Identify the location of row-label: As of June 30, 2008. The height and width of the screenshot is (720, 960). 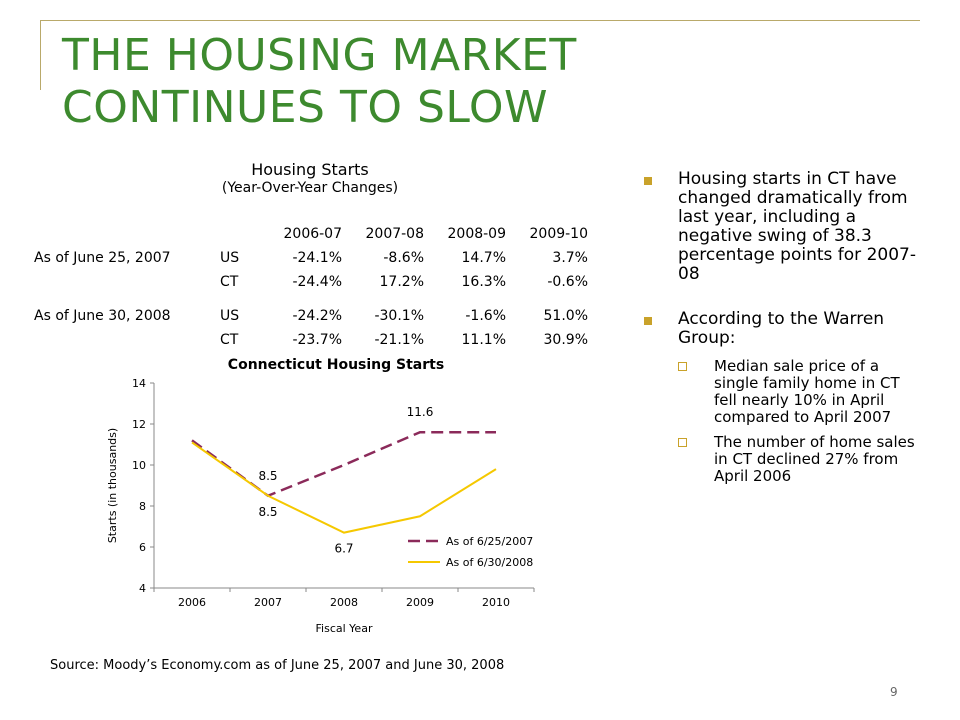
(102, 316).